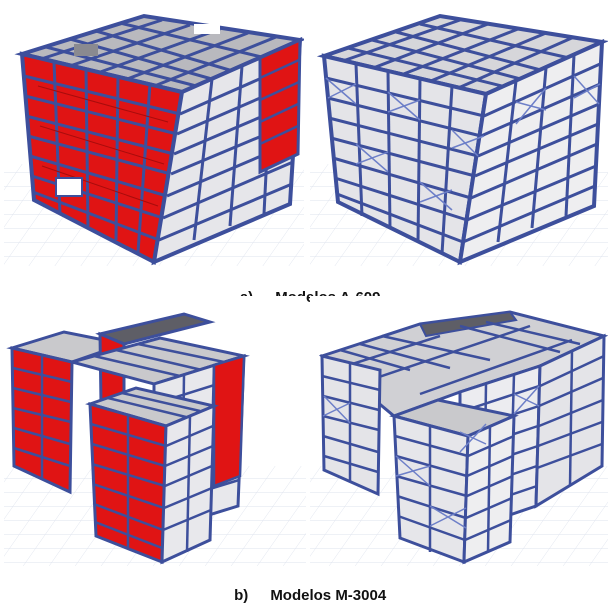 The height and width of the screenshot is (604, 612). Describe the element at coordinates (241, 595) in the screenshot. I see `caption-b-letter: b)` at that location.